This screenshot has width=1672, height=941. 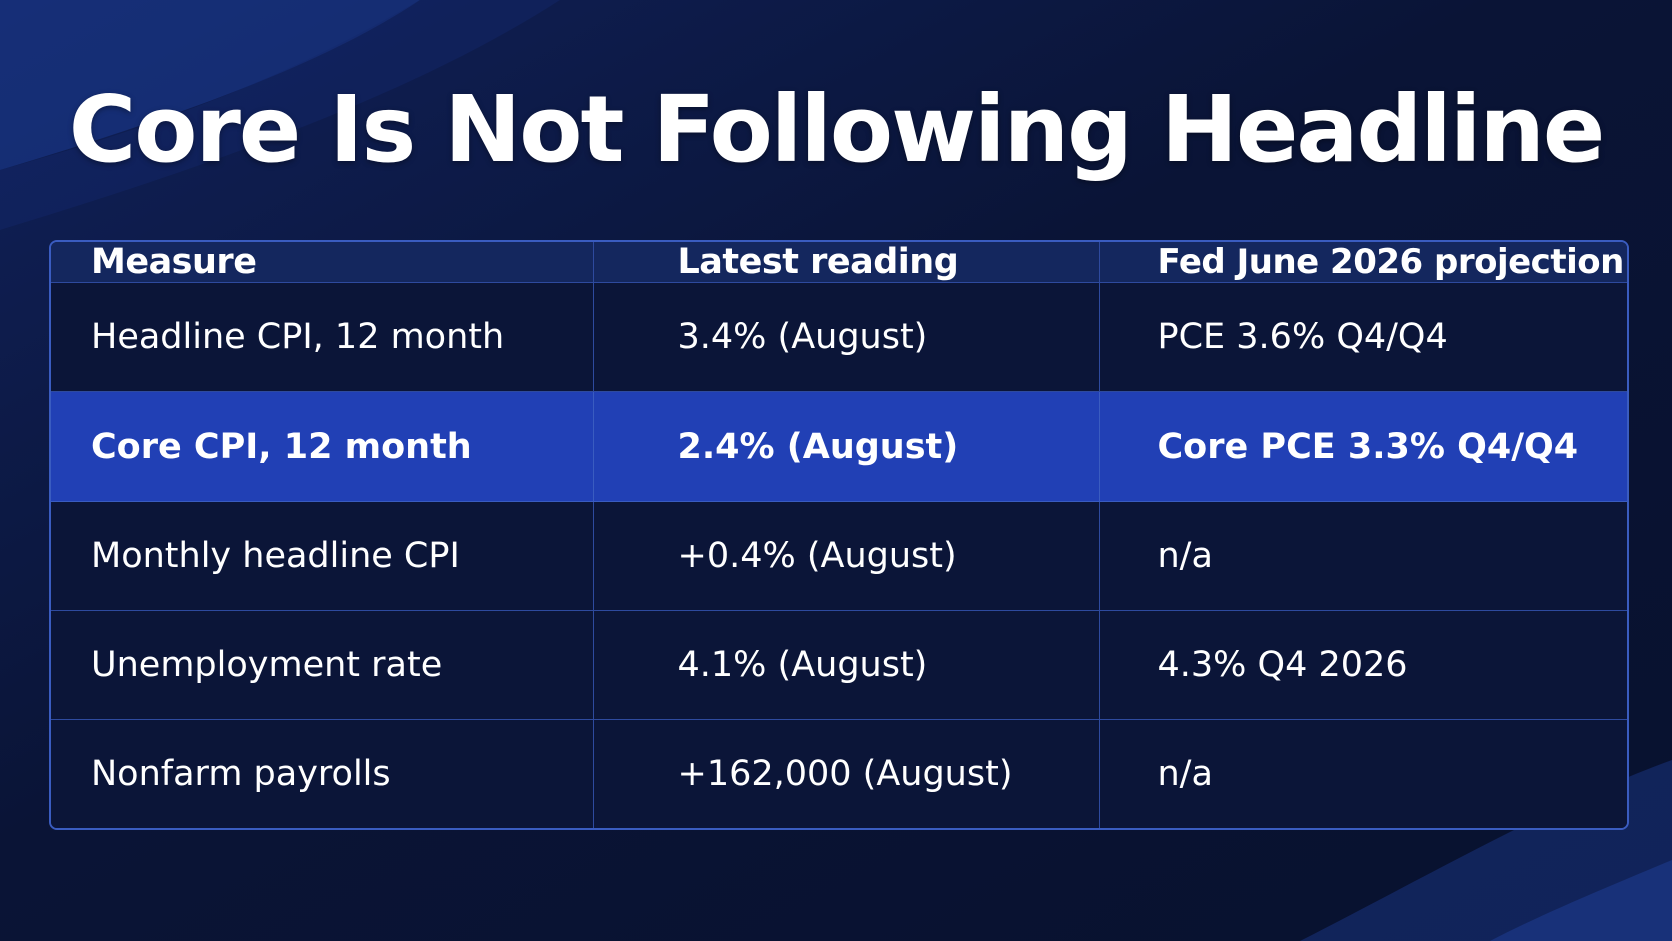 What do you see at coordinates (322, 337) in the screenshot?
I see `cell-measure: Headline CPI, 12 month` at bounding box center [322, 337].